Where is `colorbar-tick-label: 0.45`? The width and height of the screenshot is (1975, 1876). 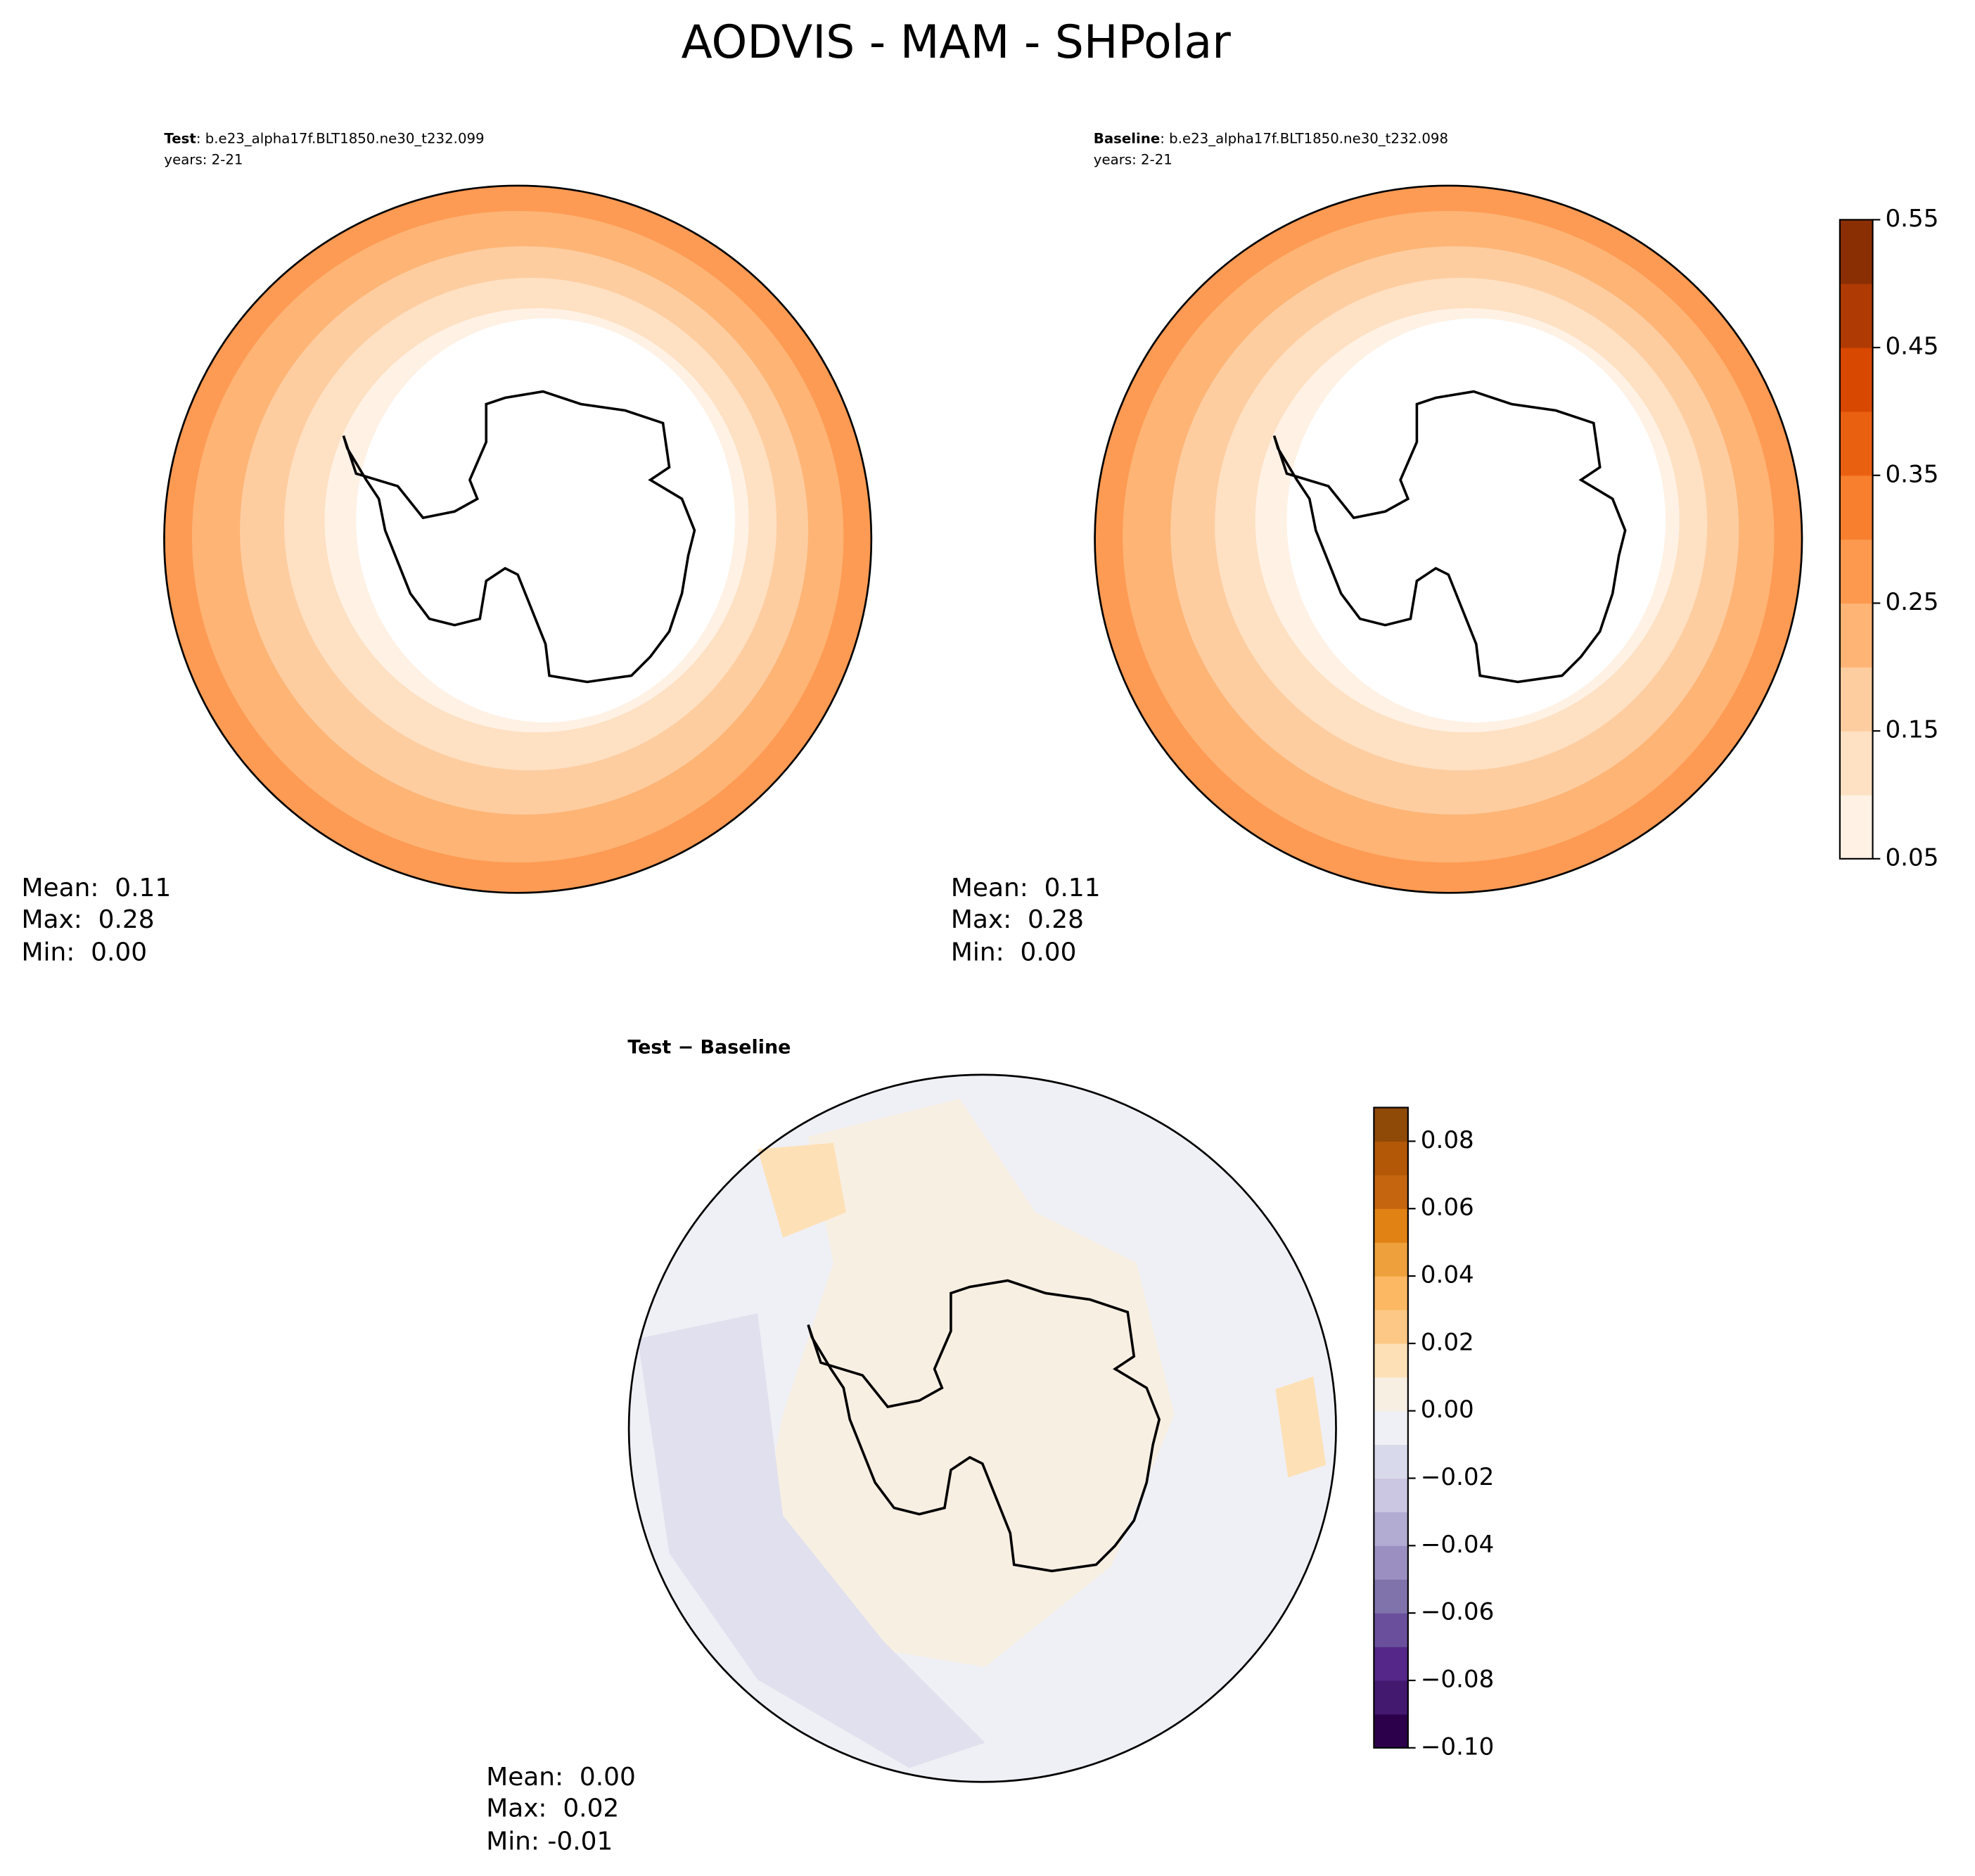 colorbar-tick-label: 0.45 is located at coordinates (1911, 347).